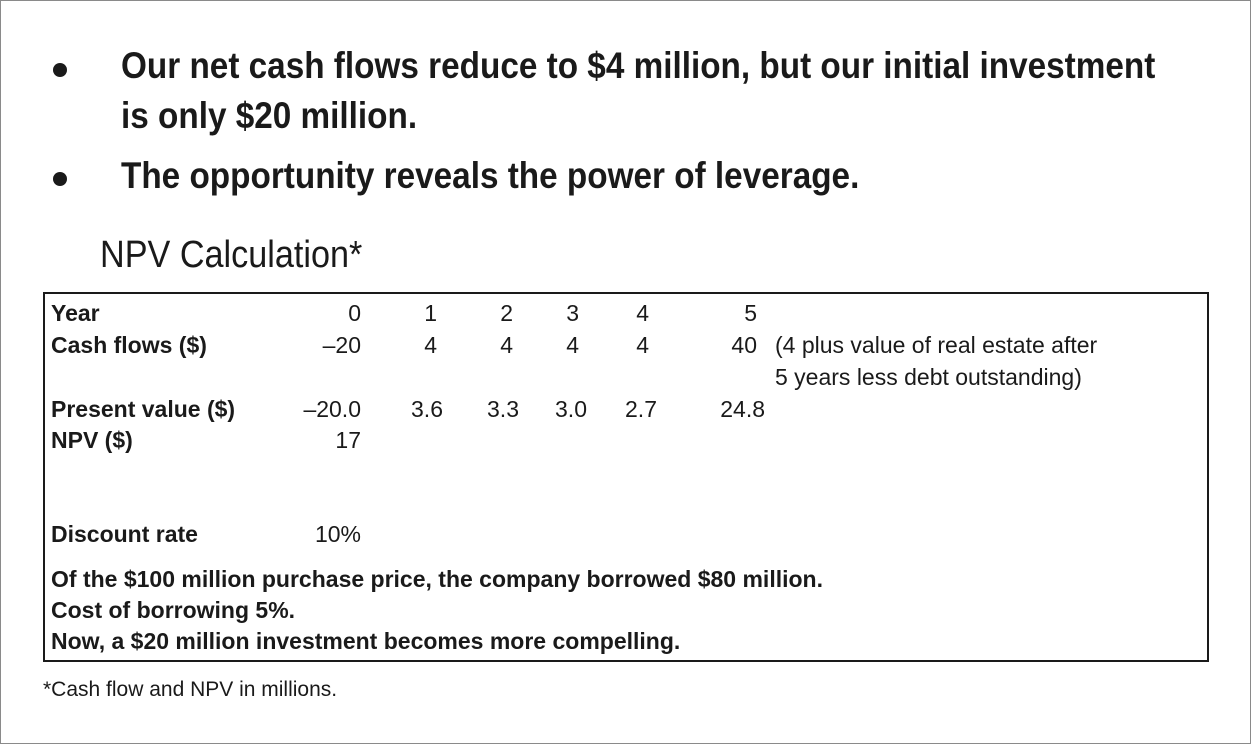 The height and width of the screenshot is (744, 1251). What do you see at coordinates (430, 313) in the screenshot?
I see `year-value: 1` at bounding box center [430, 313].